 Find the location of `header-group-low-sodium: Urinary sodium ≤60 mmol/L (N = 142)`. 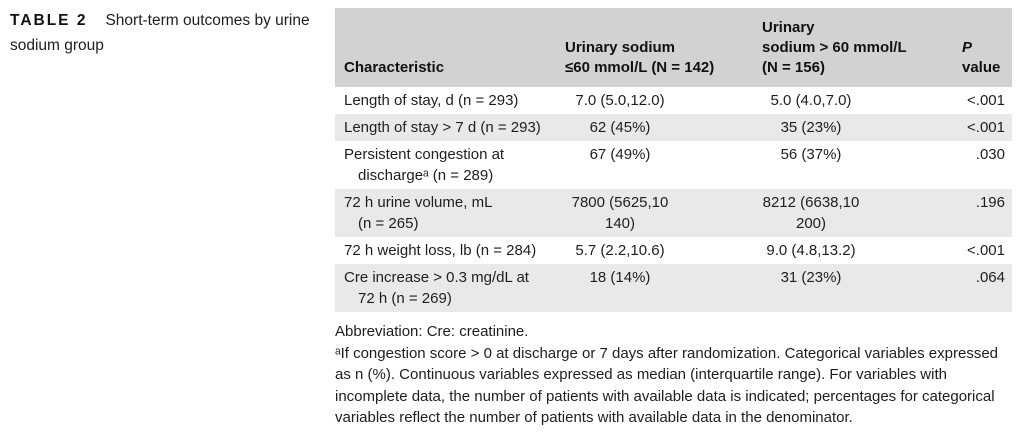

header-group-low-sodium: Urinary sodium ≤60 mmol/L (N = 142) is located at coordinates (640, 57).